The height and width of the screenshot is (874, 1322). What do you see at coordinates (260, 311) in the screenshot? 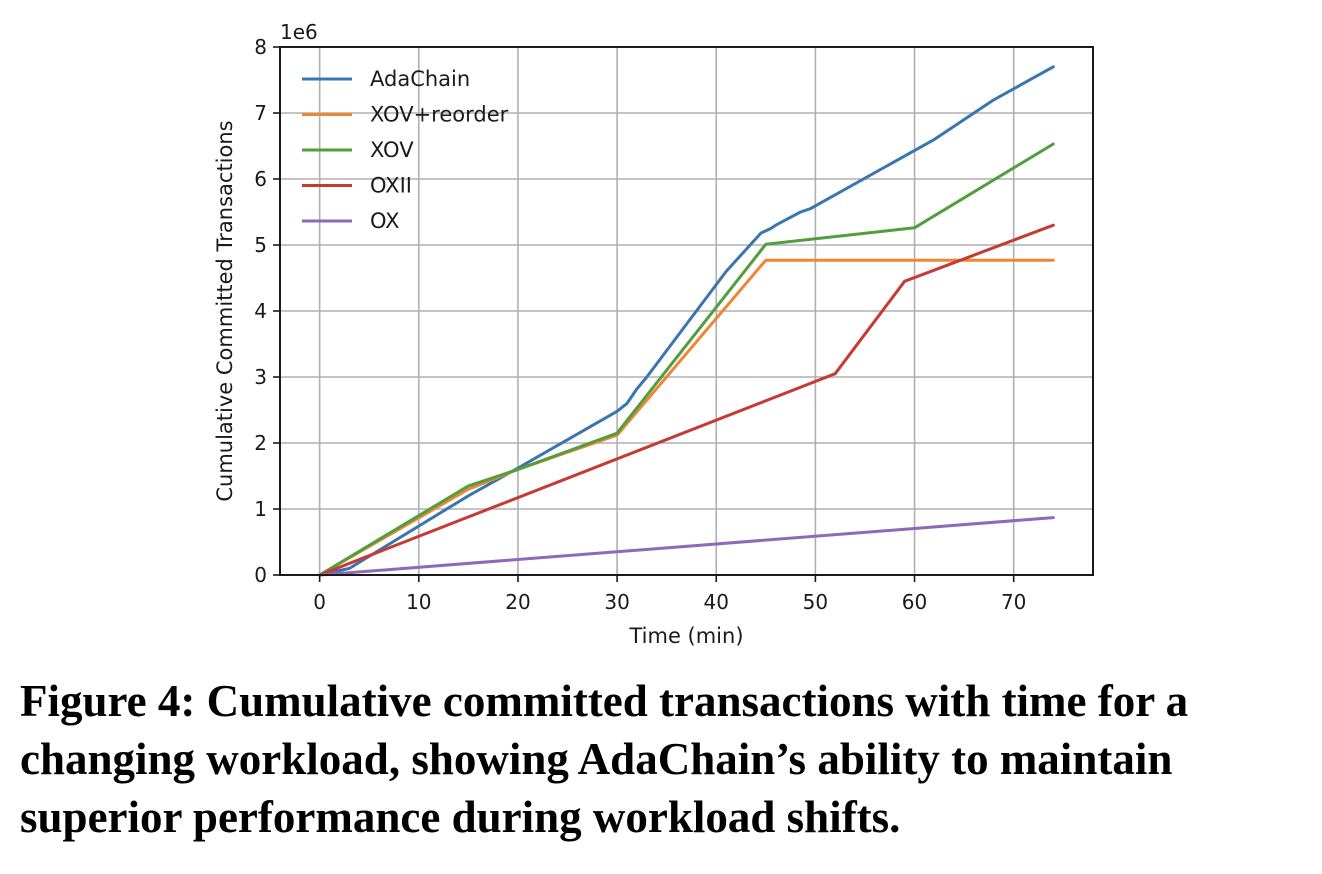
I see `y-tick-label: 4` at bounding box center [260, 311].